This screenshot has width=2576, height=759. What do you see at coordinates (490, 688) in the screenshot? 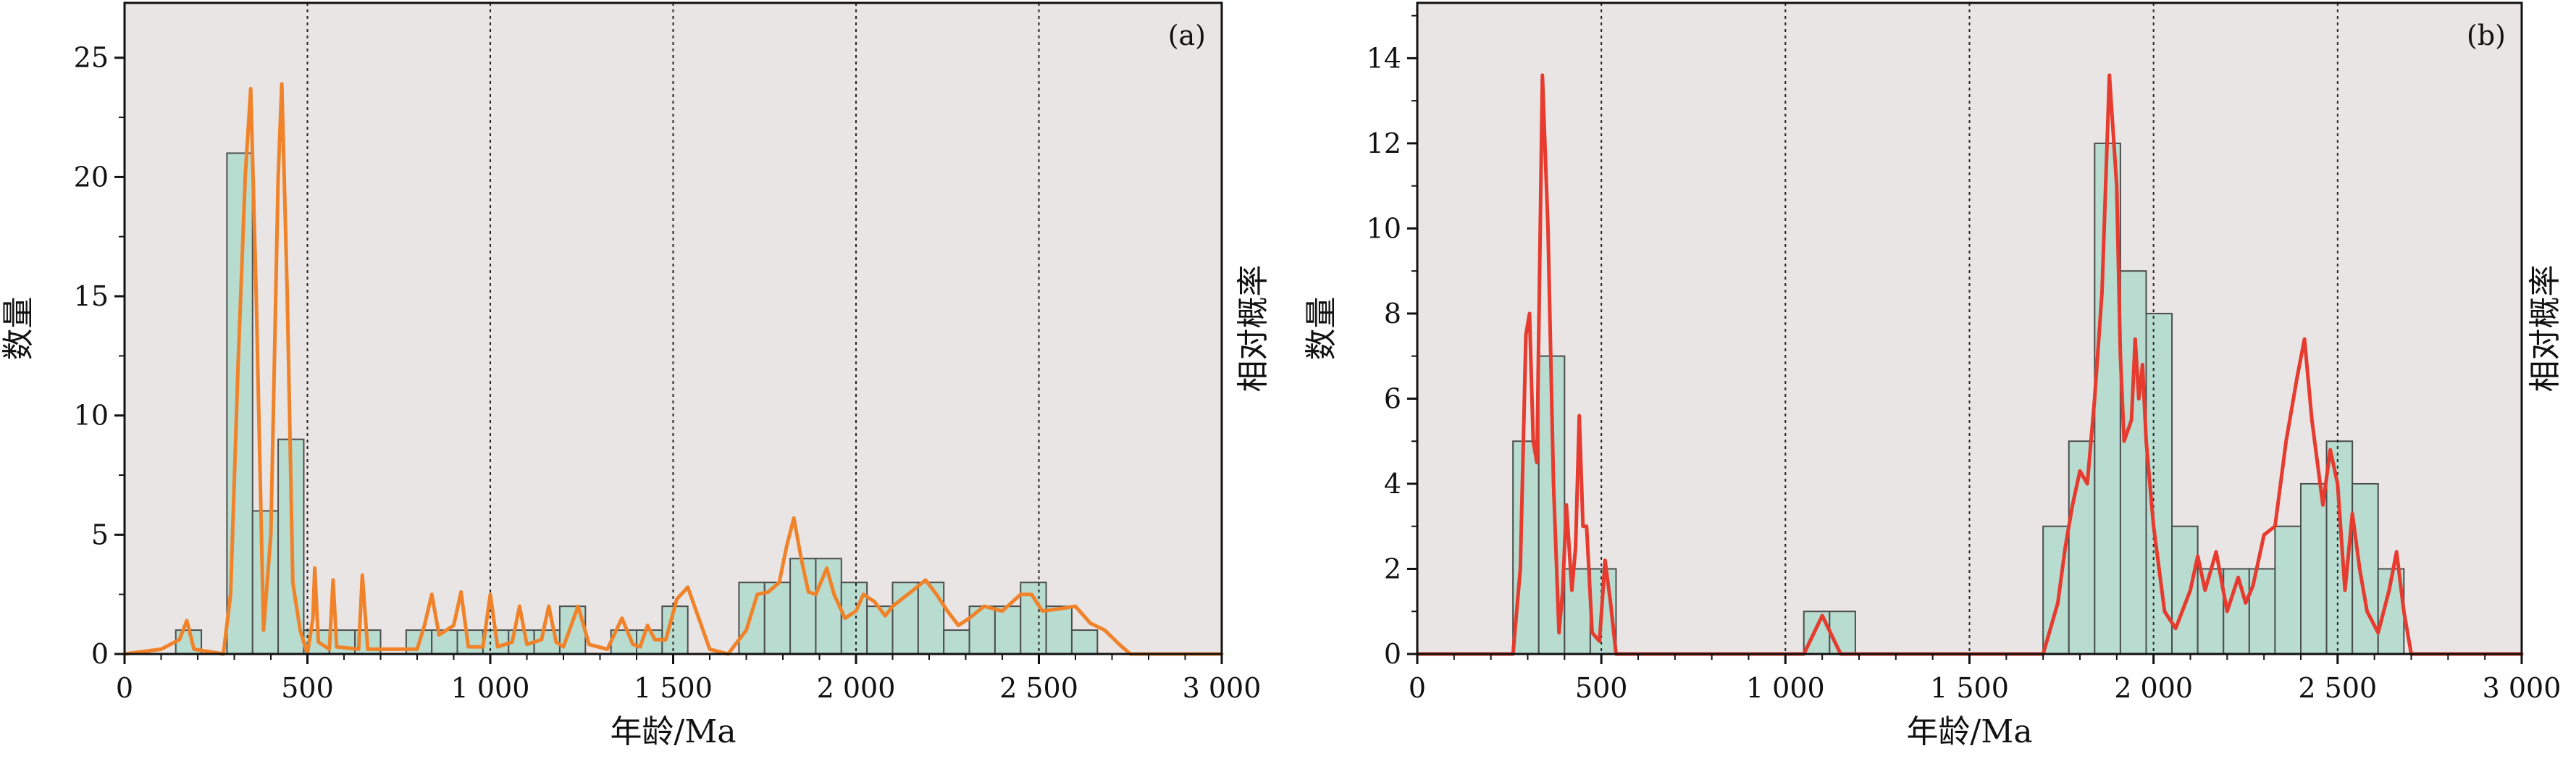
I see `chart-a-xtick-label-2: 1 000` at bounding box center [490, 688].